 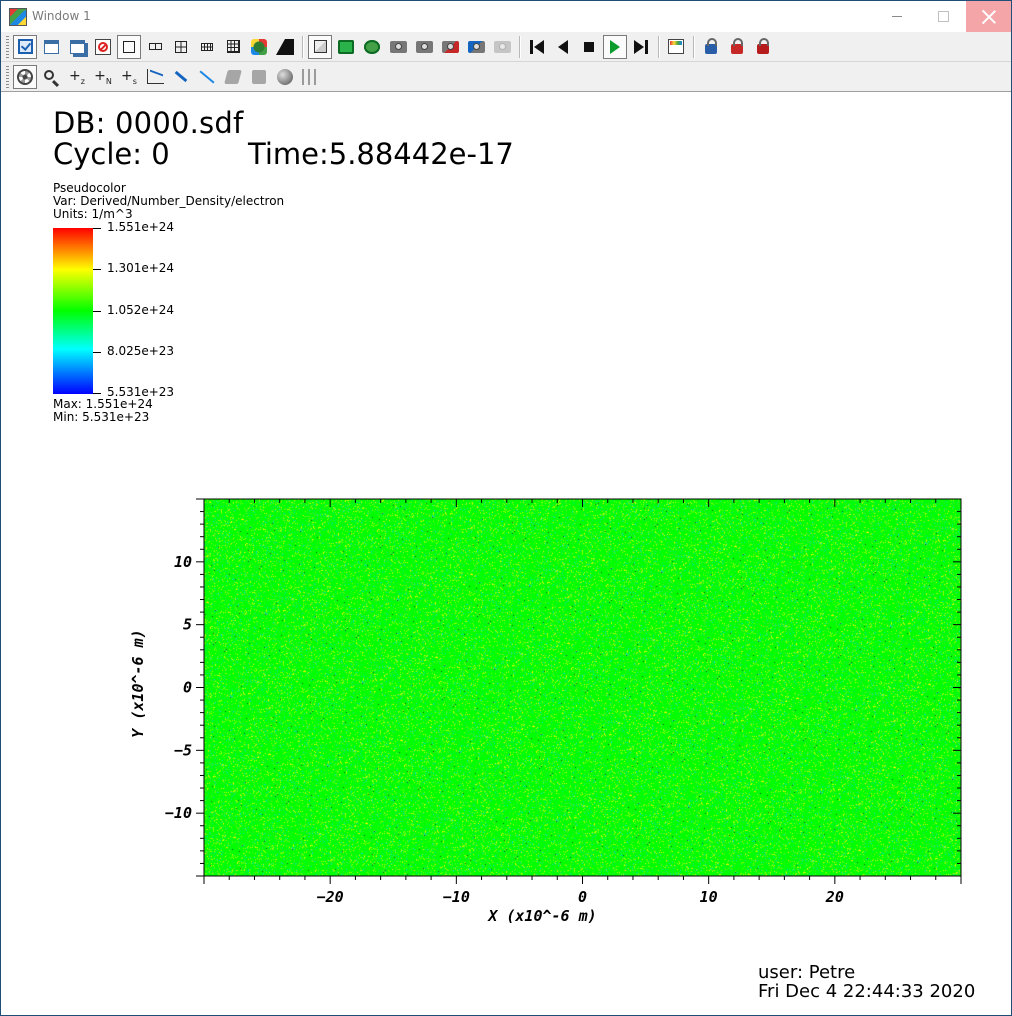 I want to click on sphere-button, so click(x=285, y=77).